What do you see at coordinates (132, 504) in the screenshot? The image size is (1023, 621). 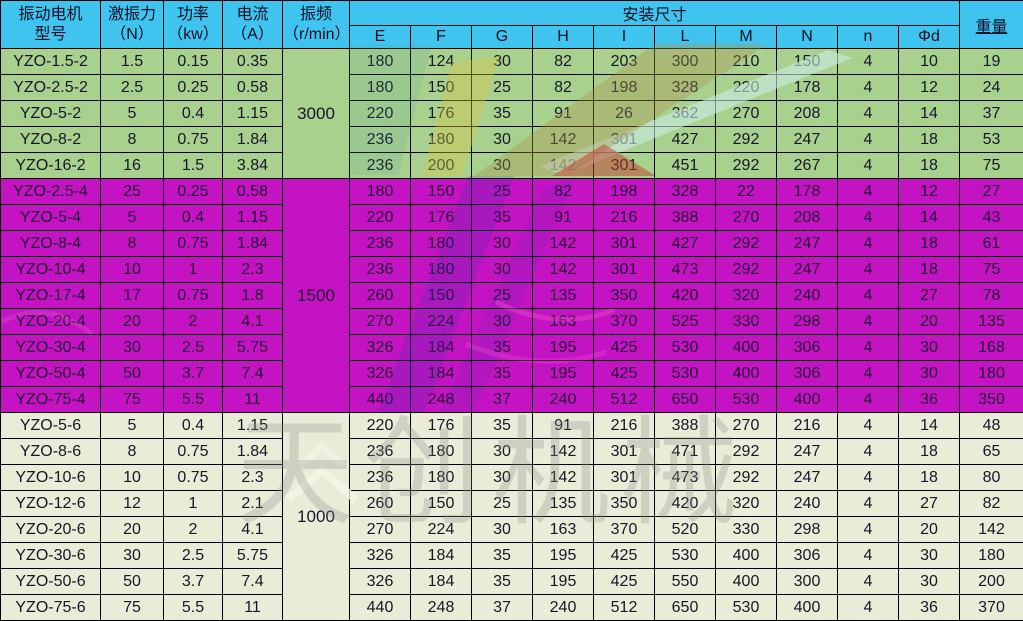 I see `cell-force: 12` at bounding box center [132, 504].